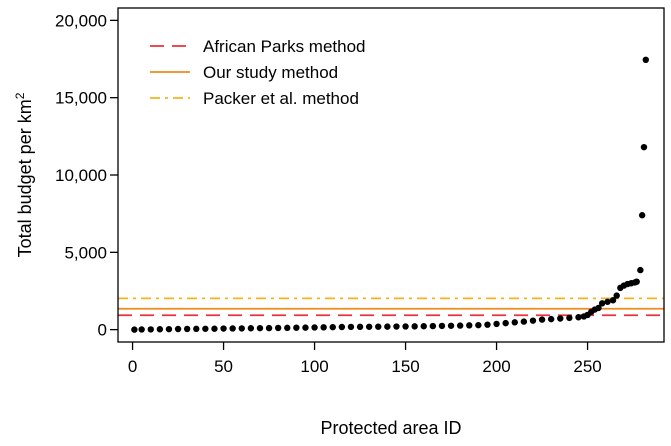  I want to click on y-axis-title: Total budget per km2, so click(24, 174).